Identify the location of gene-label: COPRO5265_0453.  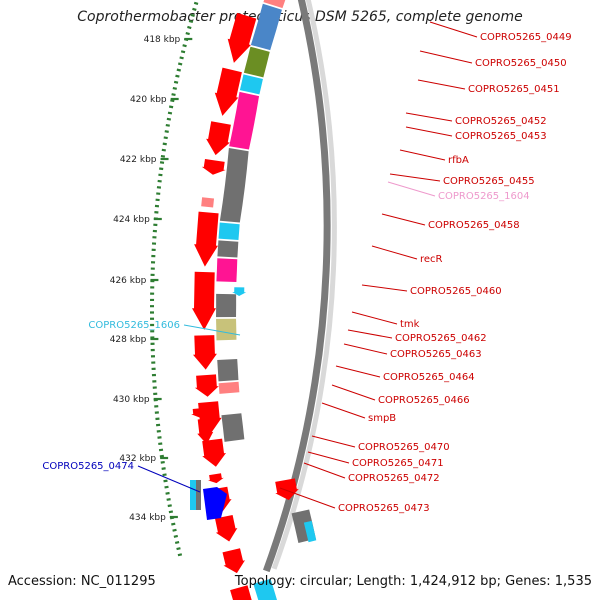
(501, 136).